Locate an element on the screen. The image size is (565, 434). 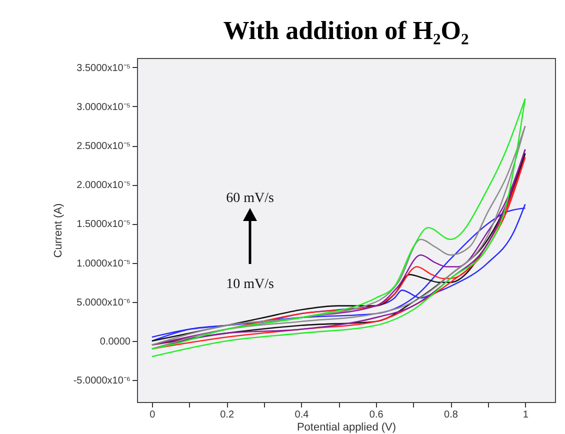
y-tick-label: 5.0000x10⁻⁶ is located at coordinates (103, 302).